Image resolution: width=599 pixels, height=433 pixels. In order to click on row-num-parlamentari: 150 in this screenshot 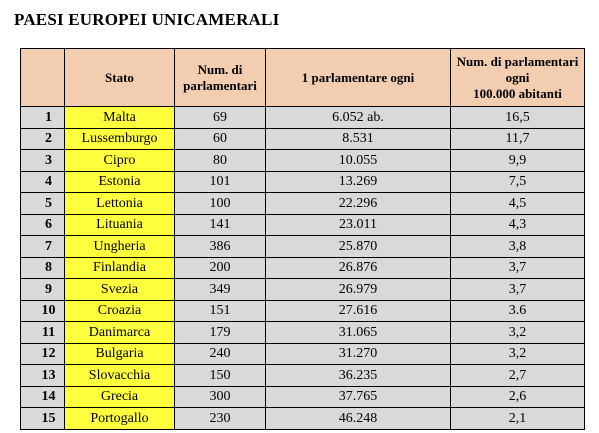, I will do `click(220, 375)`.